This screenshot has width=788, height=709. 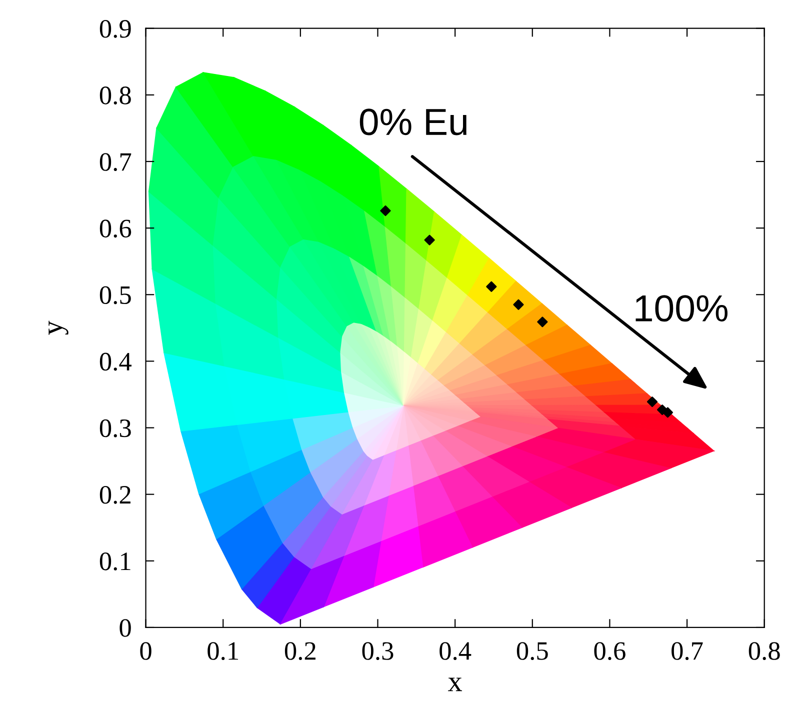 What do you see at coordinates (378, 651) in the screenshot?
I see `x-tick-label: 0.3` at bounding box center [378, 651].